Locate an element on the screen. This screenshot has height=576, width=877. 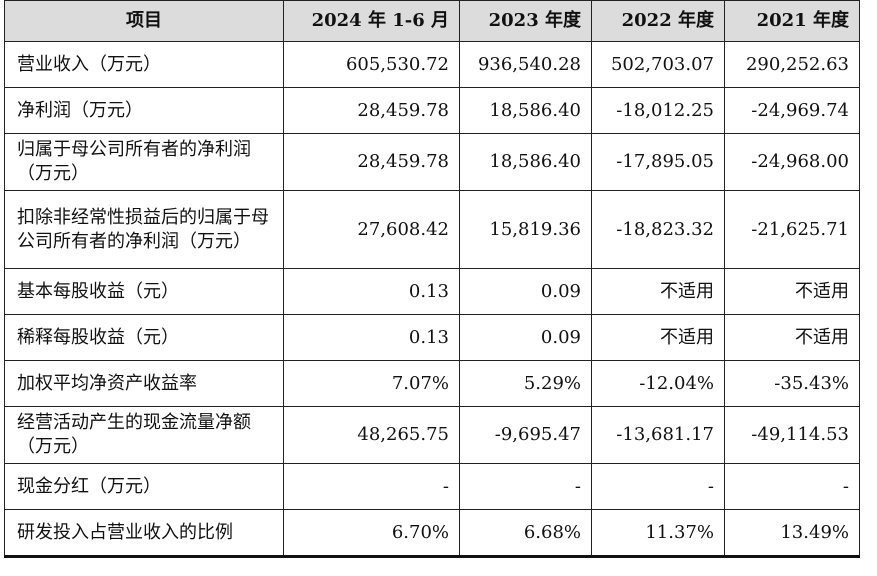
header-2021: 2021 年度 is located at coordinates (792, 21).